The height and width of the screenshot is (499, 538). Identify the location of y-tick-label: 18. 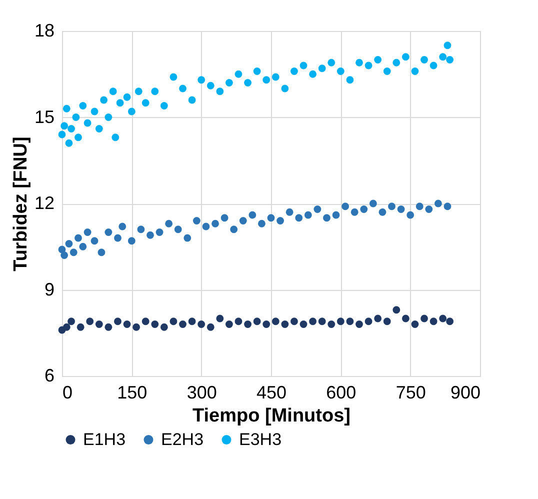
(44, 30).